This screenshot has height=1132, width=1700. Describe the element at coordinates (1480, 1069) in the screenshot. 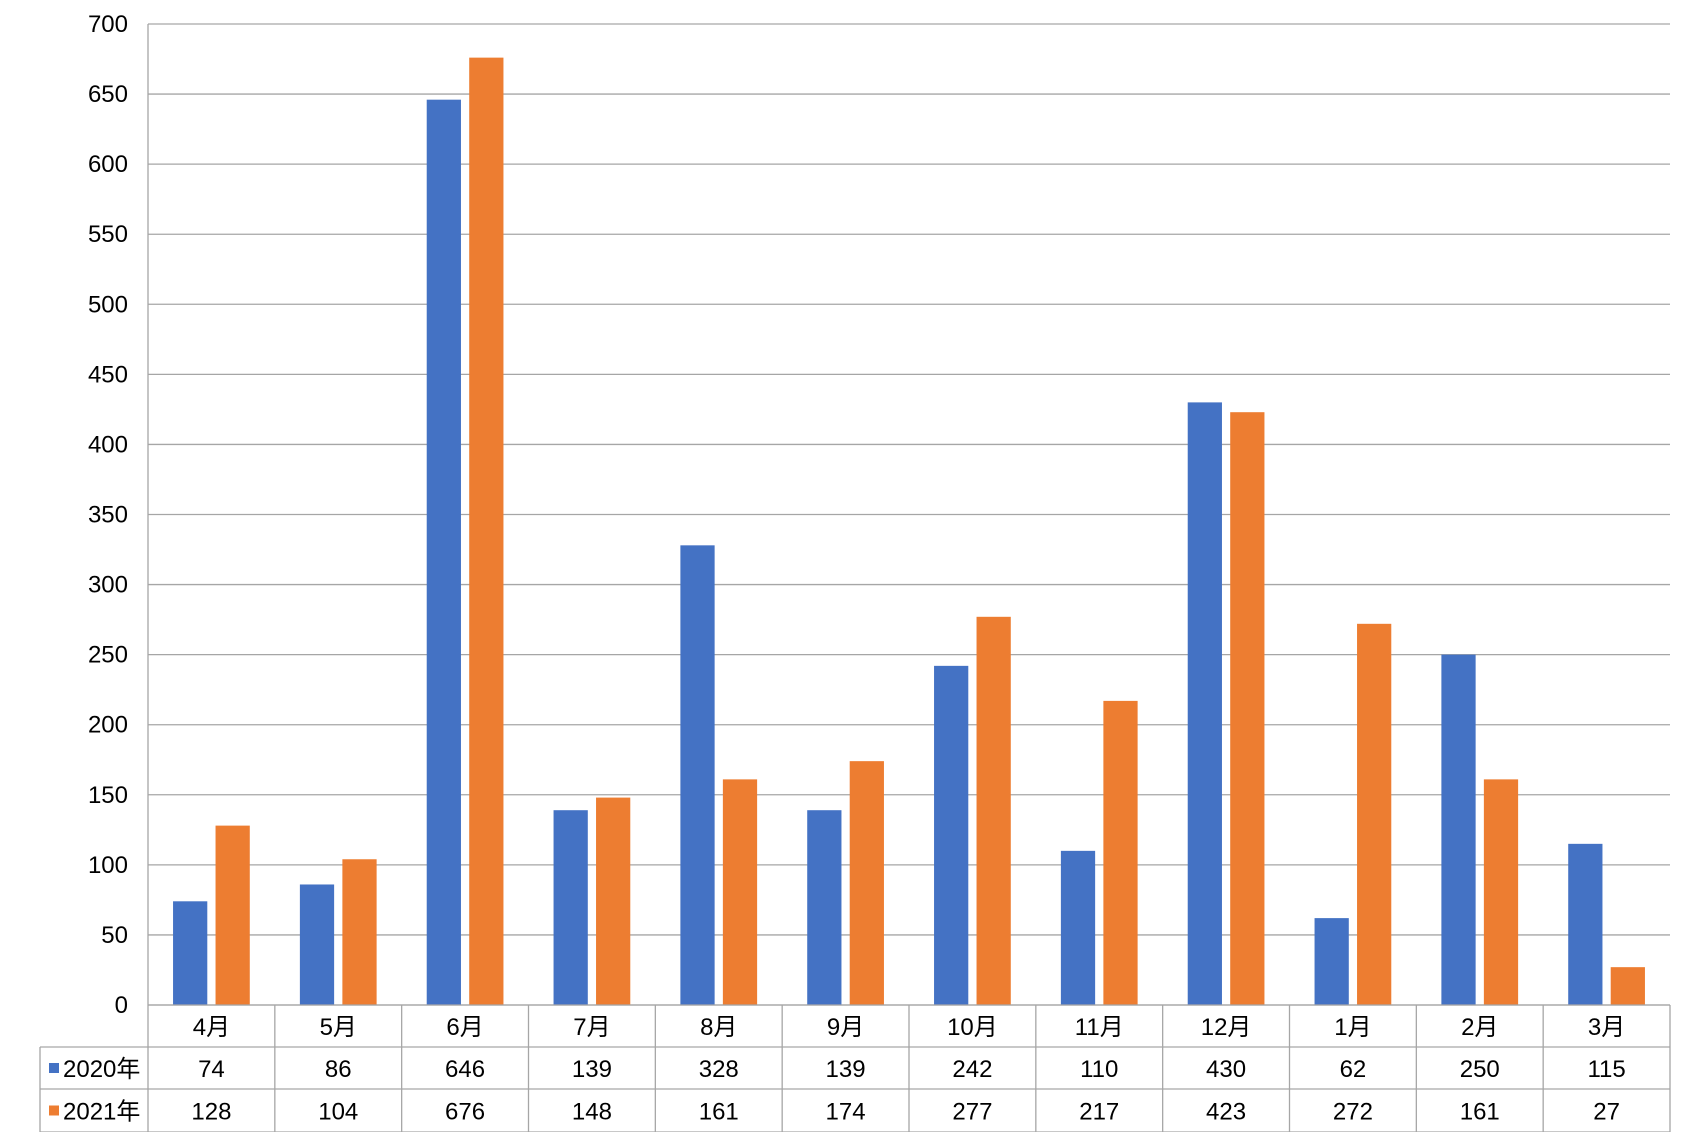

I see `data-label: 250` at that location.